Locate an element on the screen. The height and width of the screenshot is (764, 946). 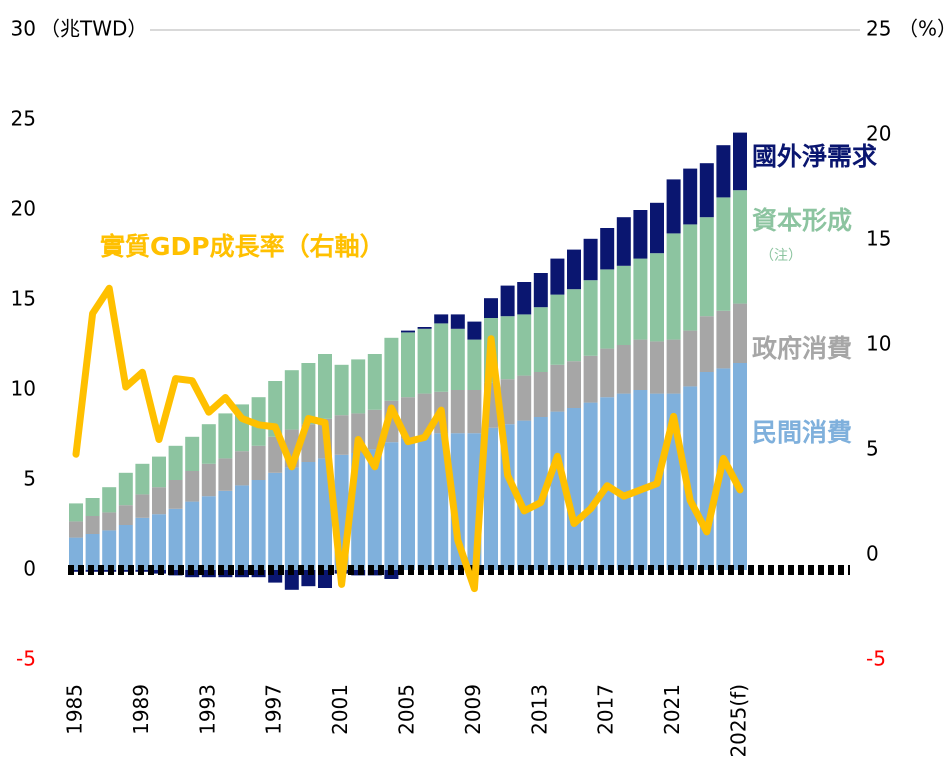
y2-tick-label: 5 is located at coordinates (872, 449).